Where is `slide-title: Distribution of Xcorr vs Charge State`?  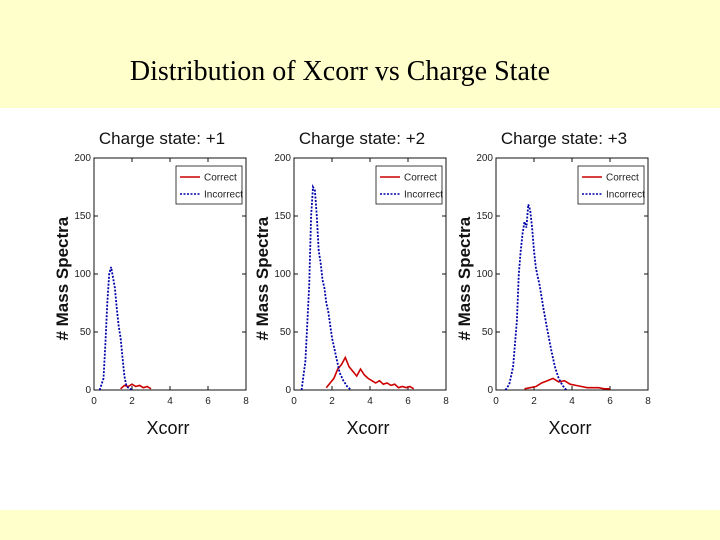 slide-title: Distribution of Xcorr vs Charge State is located at coordinates (340, 71).